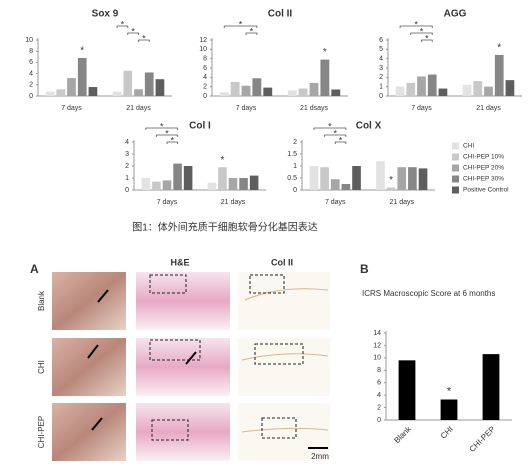 Image resolution: width=532 pixels, height=471 pixels. What do you see at coordinates (314, 108) in the screenshot?
I see `x-tick-label: 21 dsays` at bounding box center [314, 108].